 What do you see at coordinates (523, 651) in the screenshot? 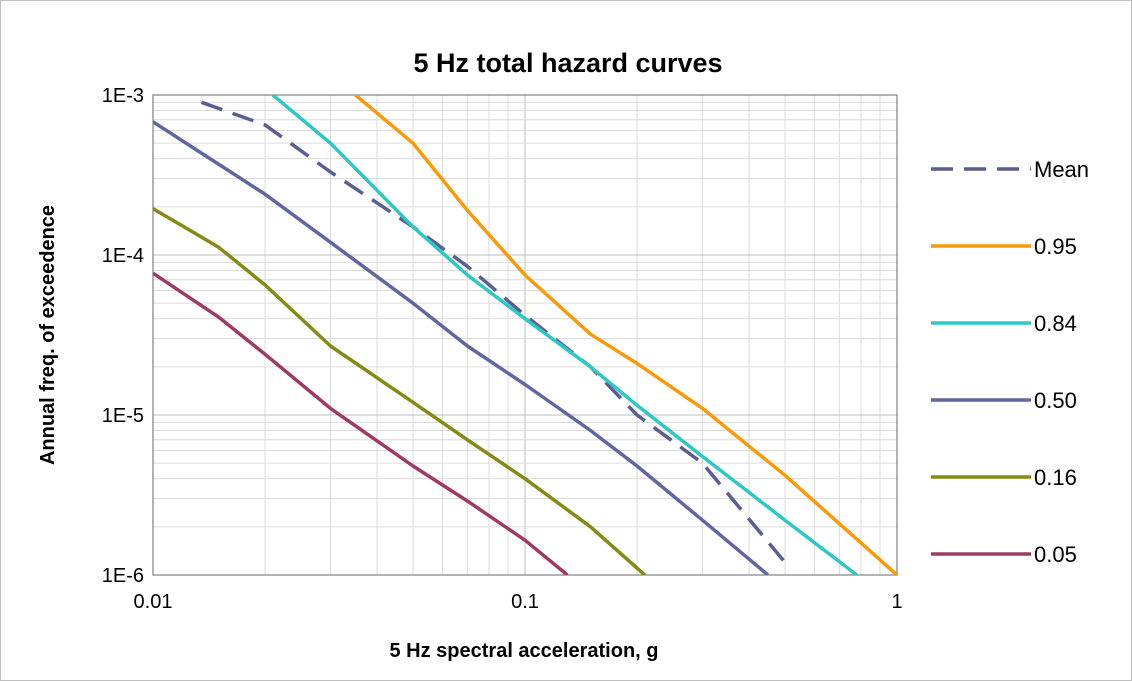
I see `x-axis-title: 5 Hz spectral acceleration, g` at bounding box center [523, 651].